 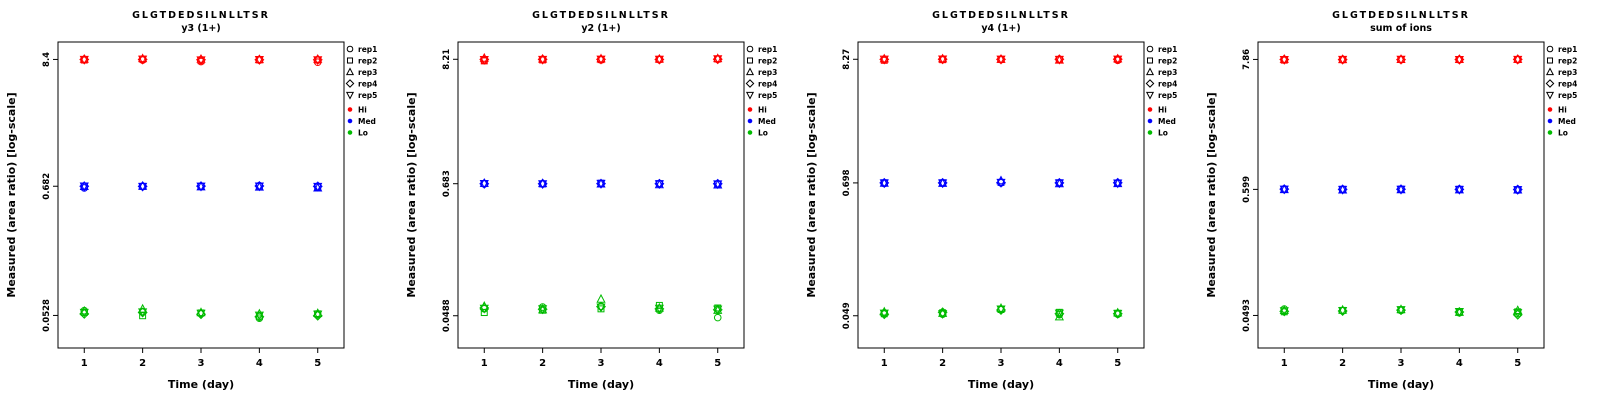 What do you see at coordinates (47, 315) in the screenshot?
I see `y-tick-label: 0.0528` at bounding box center [47, 315].